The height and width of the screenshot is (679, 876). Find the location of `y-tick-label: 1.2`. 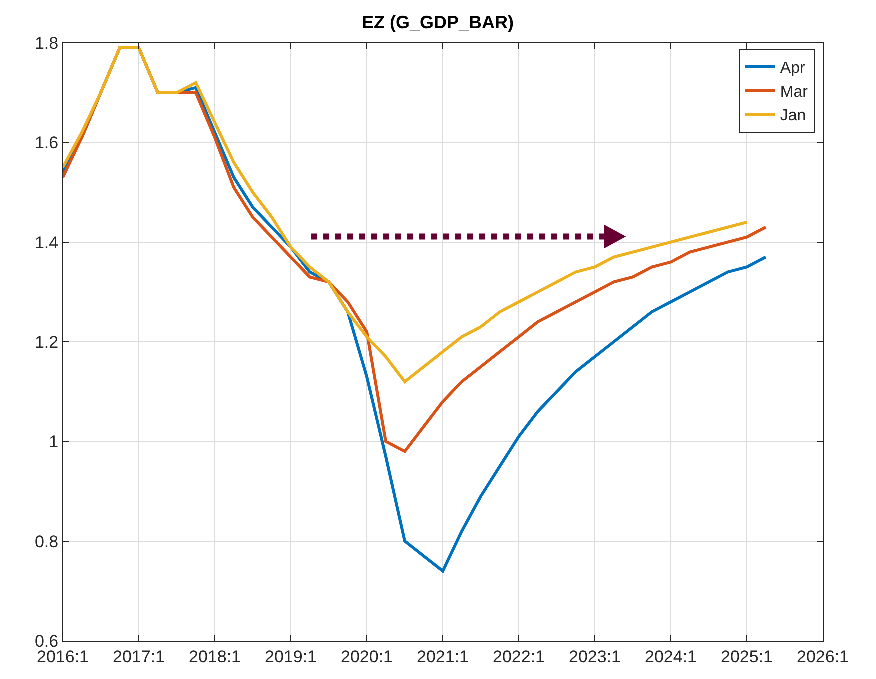

y-tick-label: 1.2 is located at coordinates (46, 342).